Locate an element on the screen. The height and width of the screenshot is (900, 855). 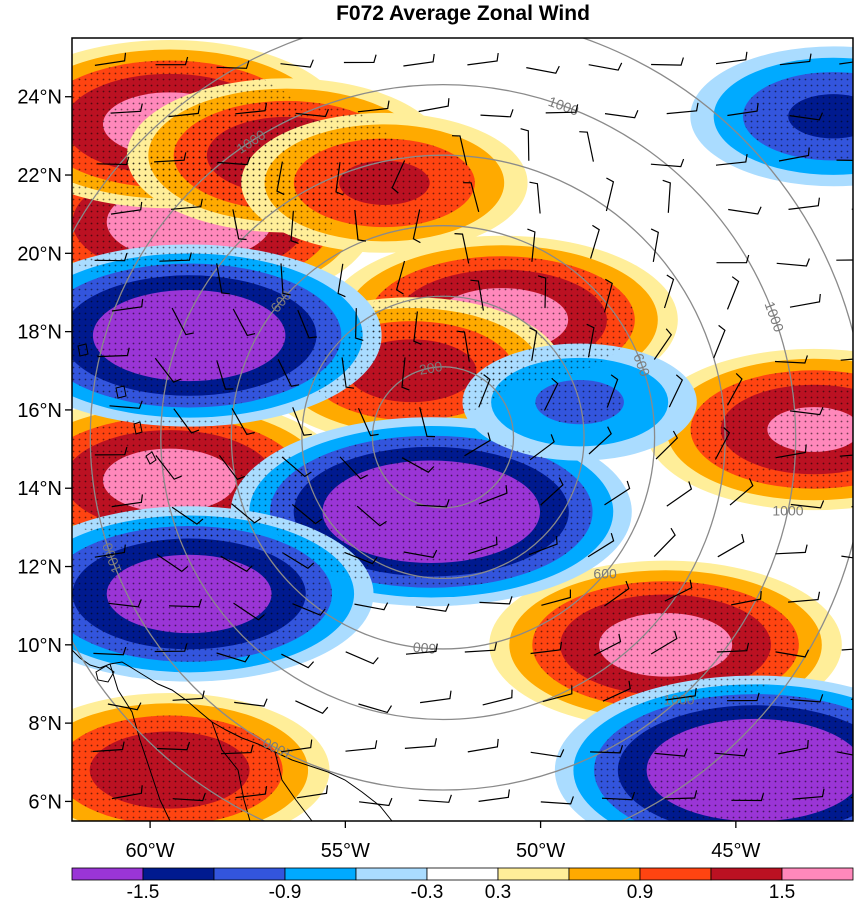
island-trinidad is located at coordinates (105, 674).